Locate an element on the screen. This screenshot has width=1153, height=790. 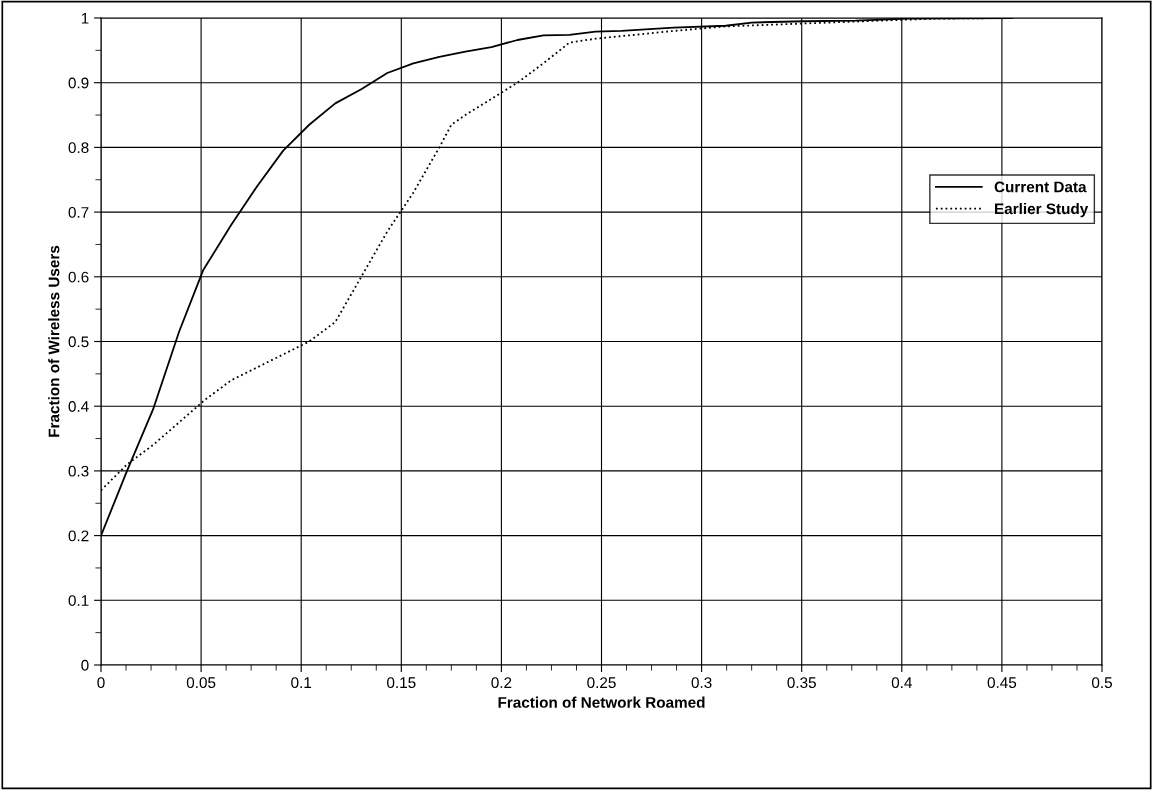
legend-label: Earlier Study is located at coordinates (1042, 210).